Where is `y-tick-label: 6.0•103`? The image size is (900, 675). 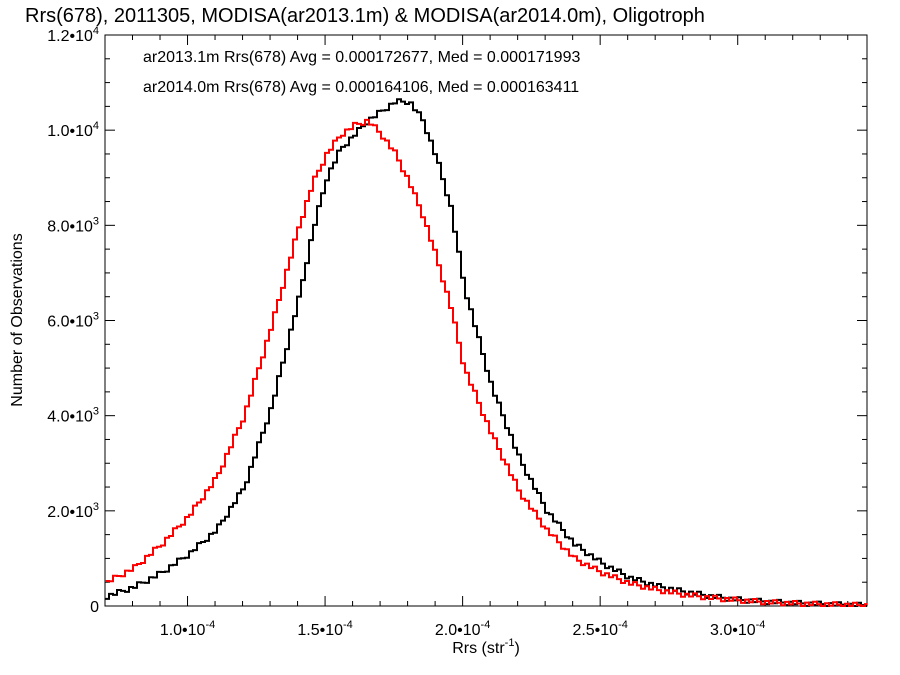 y-tick-label: 6.0•103 is located at coordinates (73, 321).